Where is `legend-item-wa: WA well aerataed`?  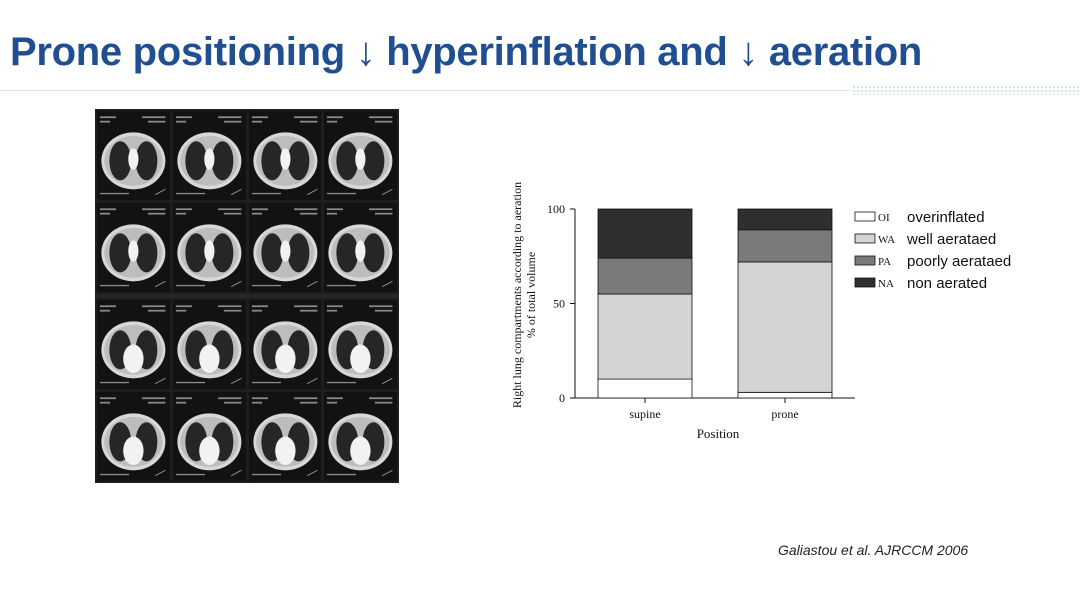
legend-item-wa: WA well aerataed is located at coordinates (925, 239).